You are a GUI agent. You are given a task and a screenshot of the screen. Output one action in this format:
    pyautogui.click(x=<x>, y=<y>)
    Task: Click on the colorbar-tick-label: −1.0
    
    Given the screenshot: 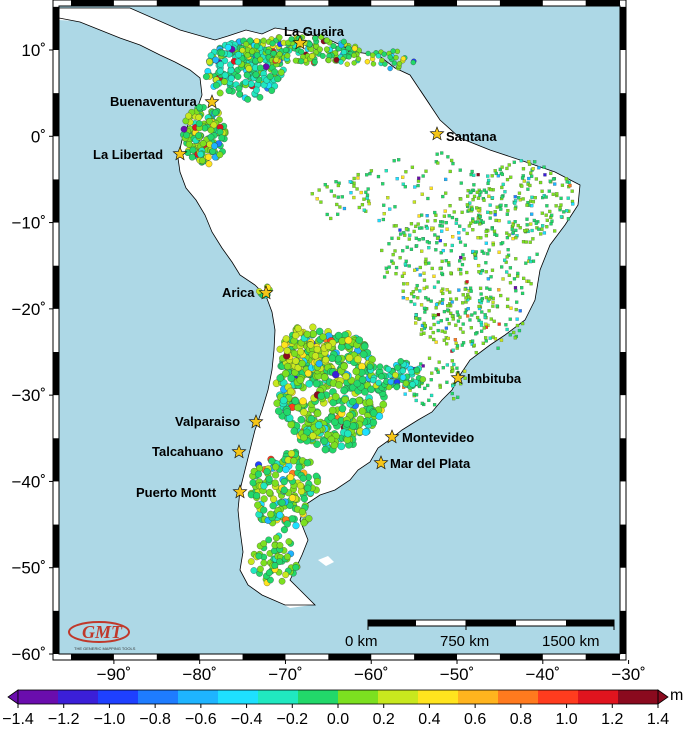 What is the action you would take?
    pyautogui.click(x=110, y=719)
    